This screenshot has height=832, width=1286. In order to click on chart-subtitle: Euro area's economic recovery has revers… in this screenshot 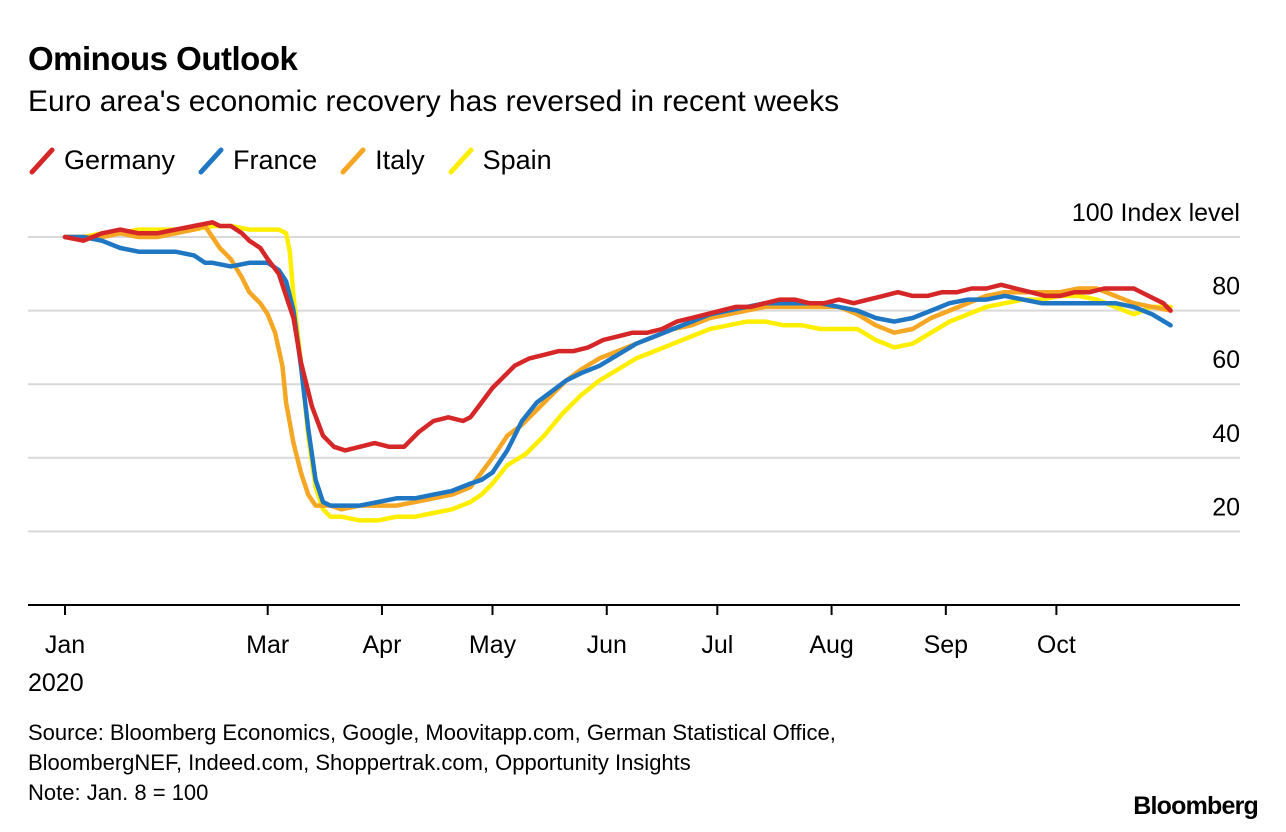, I will do `click(434, 101)`.